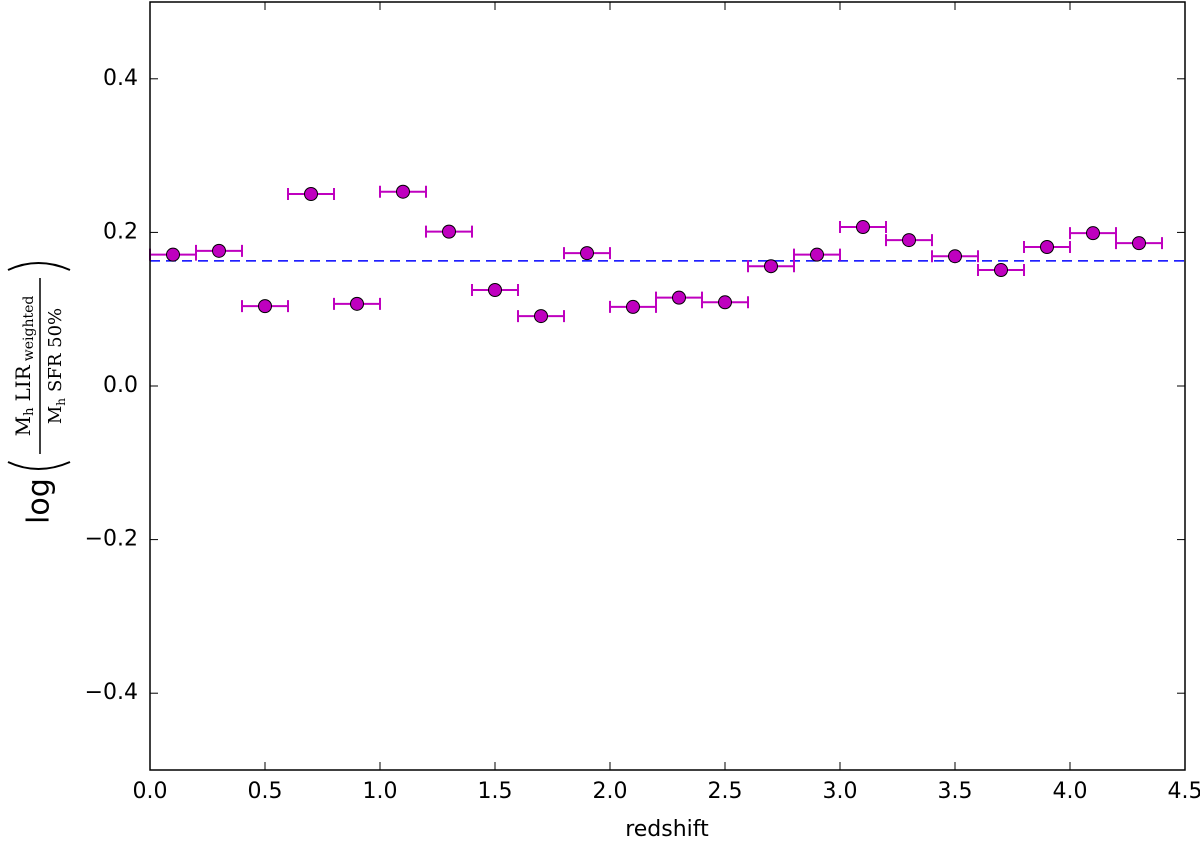 The height and width of the screenshot is (844, 1200). I want to click on x-tick-label: 2.0, so click(610, 791).